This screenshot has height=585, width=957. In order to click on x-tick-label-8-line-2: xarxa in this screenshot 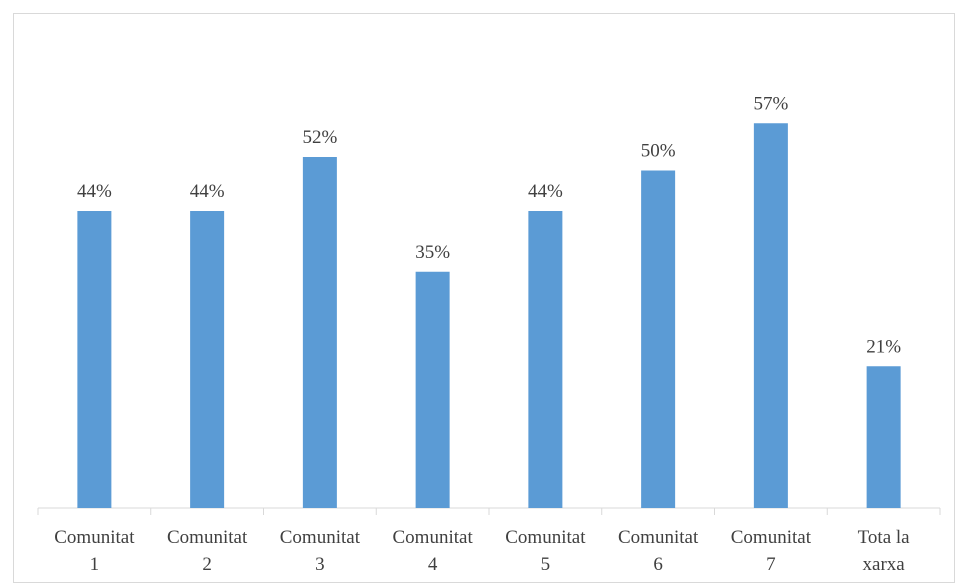, I will do `click(884, 564)`.